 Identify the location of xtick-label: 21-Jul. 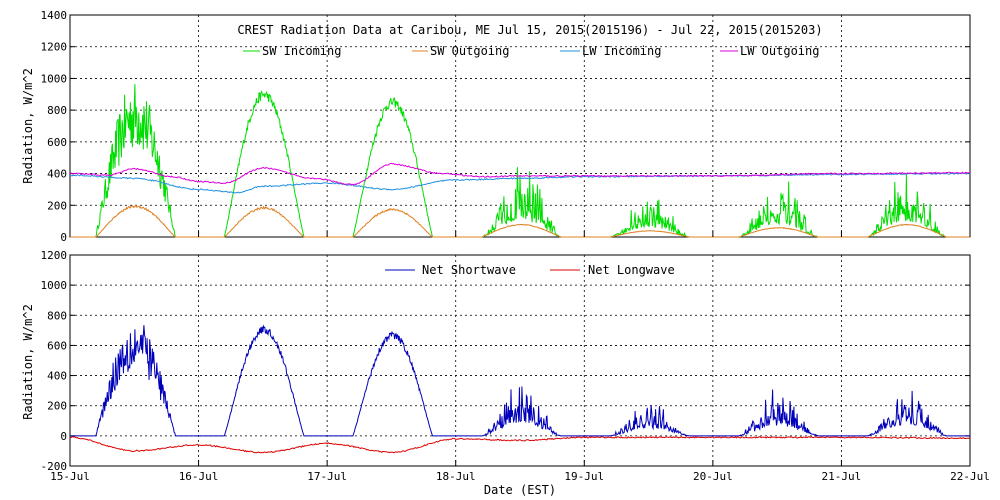
(842, 476).